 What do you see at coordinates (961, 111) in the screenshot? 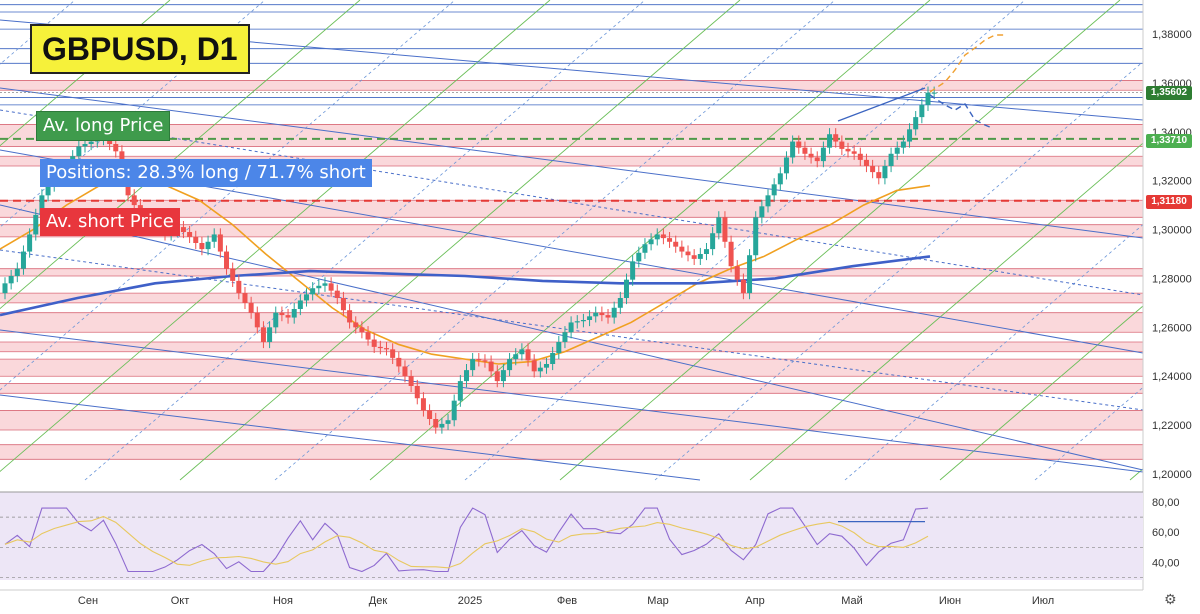
I see `forecast-down-line` at bounding box center [961, 111].